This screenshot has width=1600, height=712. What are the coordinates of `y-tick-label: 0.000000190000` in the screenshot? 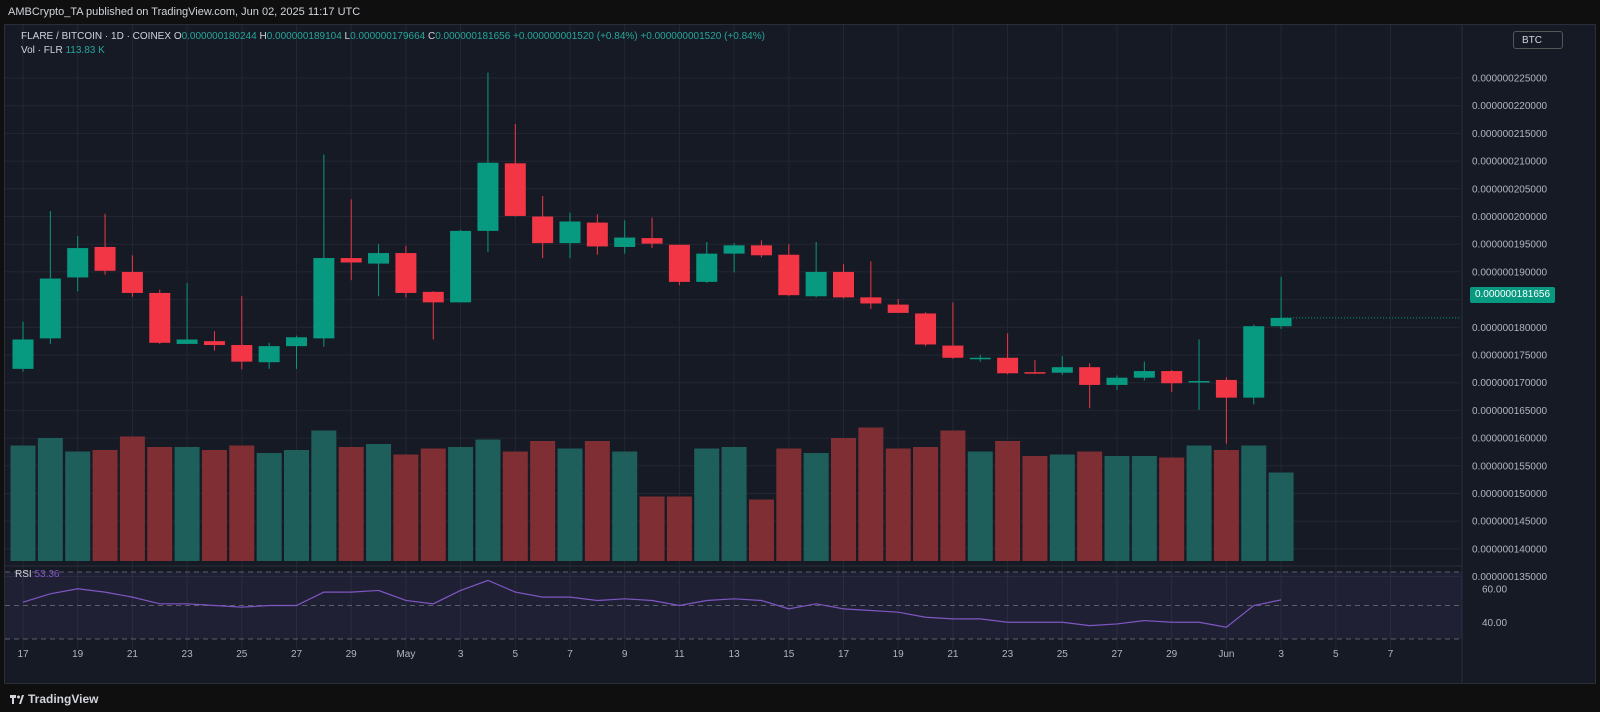 It's located at (1510, 272).